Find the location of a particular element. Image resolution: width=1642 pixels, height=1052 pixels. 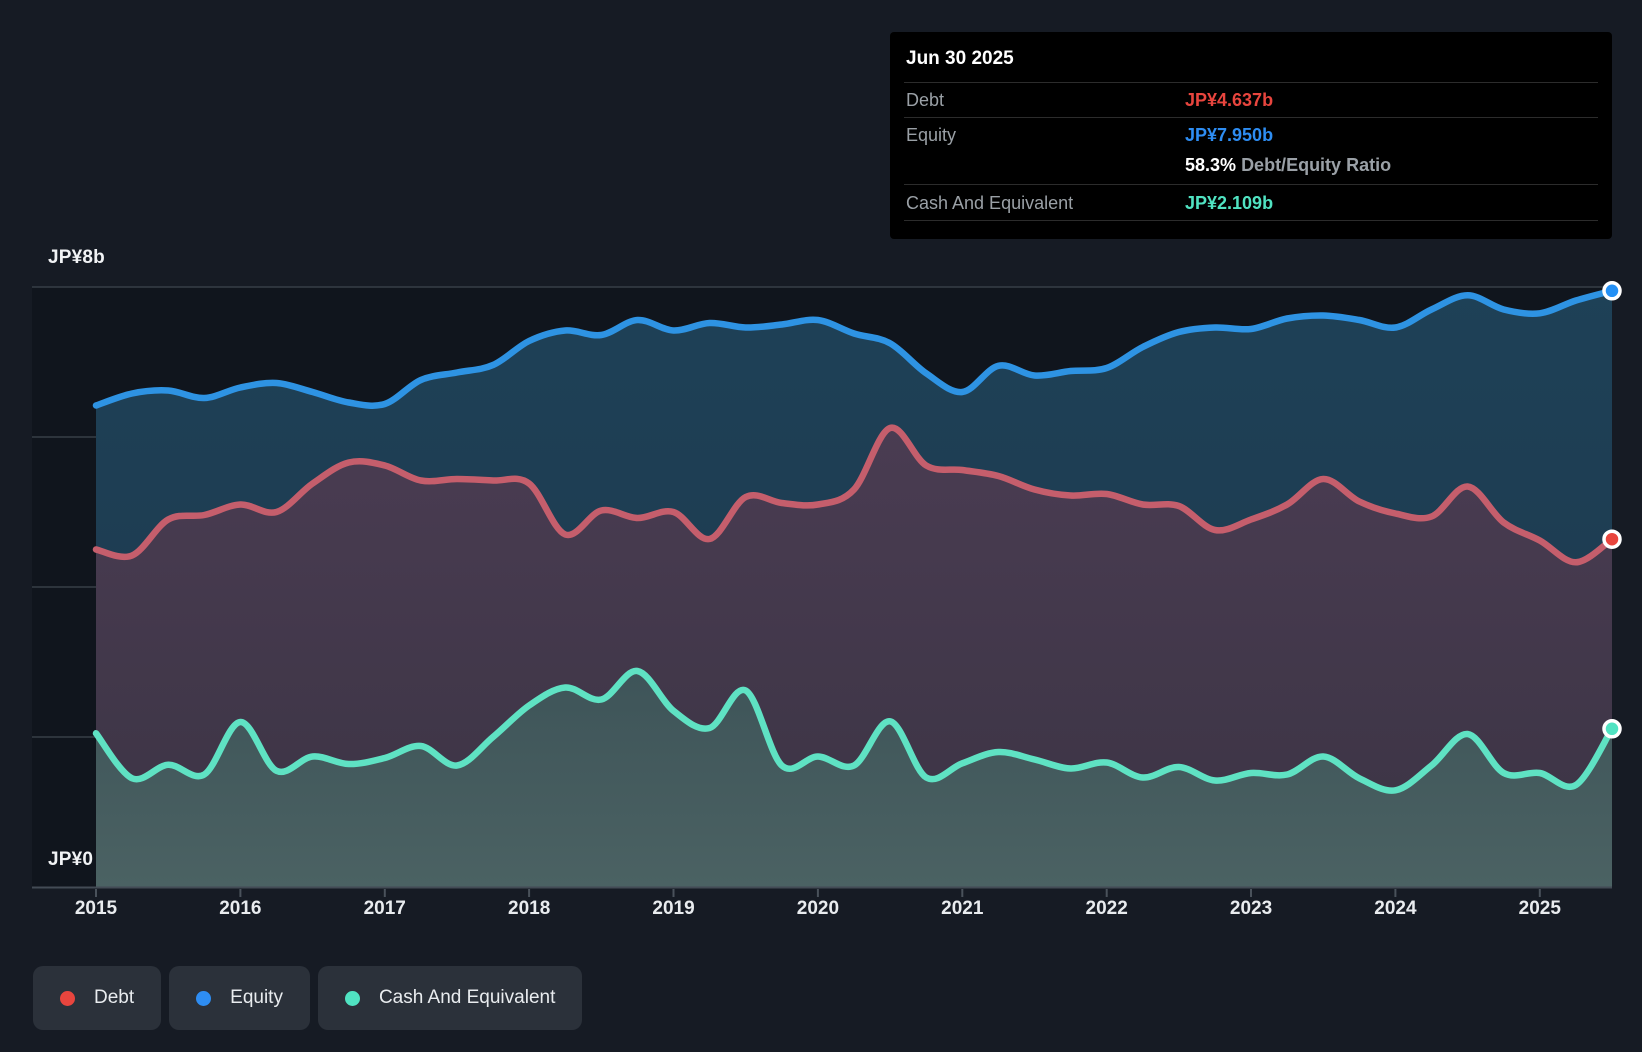

tooltip-row-equity: Equity JP¥7.950b is located at coordinates (1251, 133).